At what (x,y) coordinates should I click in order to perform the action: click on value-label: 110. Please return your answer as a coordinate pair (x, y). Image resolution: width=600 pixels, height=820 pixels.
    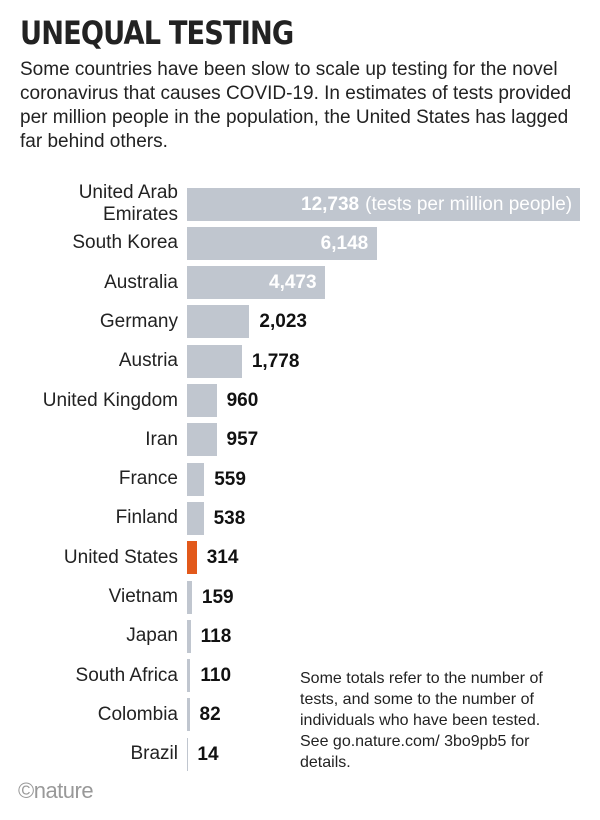
    Looking at the image, I should click on (216, 676).